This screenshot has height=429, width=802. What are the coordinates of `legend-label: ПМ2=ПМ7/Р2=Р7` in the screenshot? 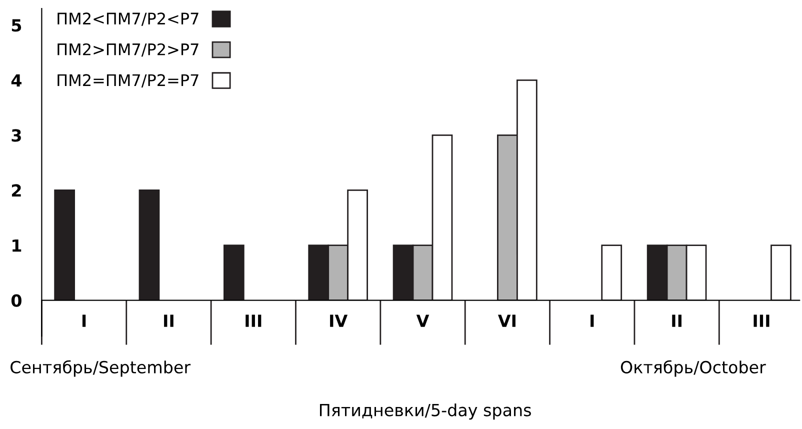 It's located at (128, 81).